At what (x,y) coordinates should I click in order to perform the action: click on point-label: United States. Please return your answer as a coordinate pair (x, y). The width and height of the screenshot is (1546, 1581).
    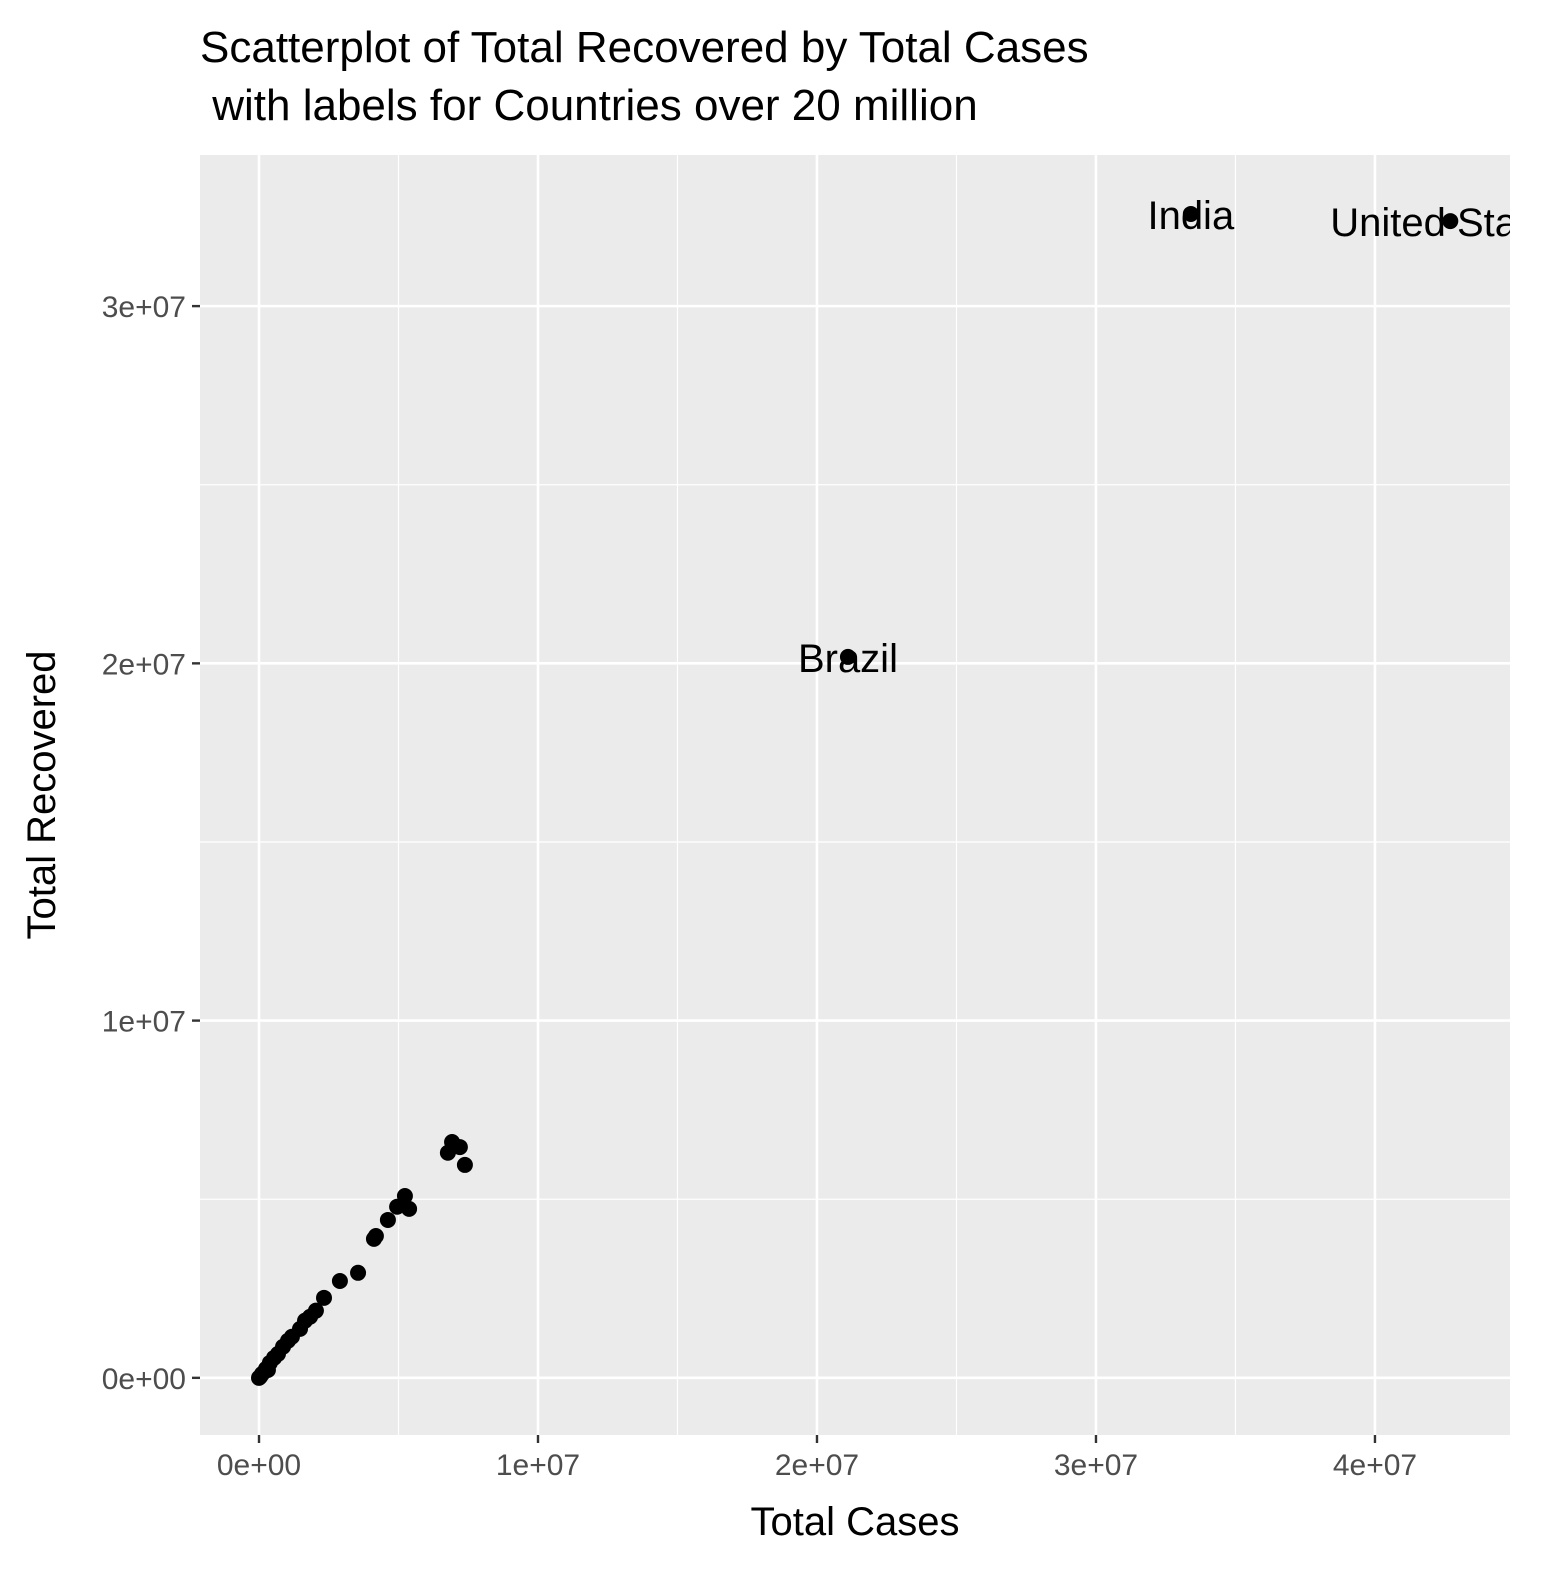
    Looking at the image, I should click on (1438, 223).